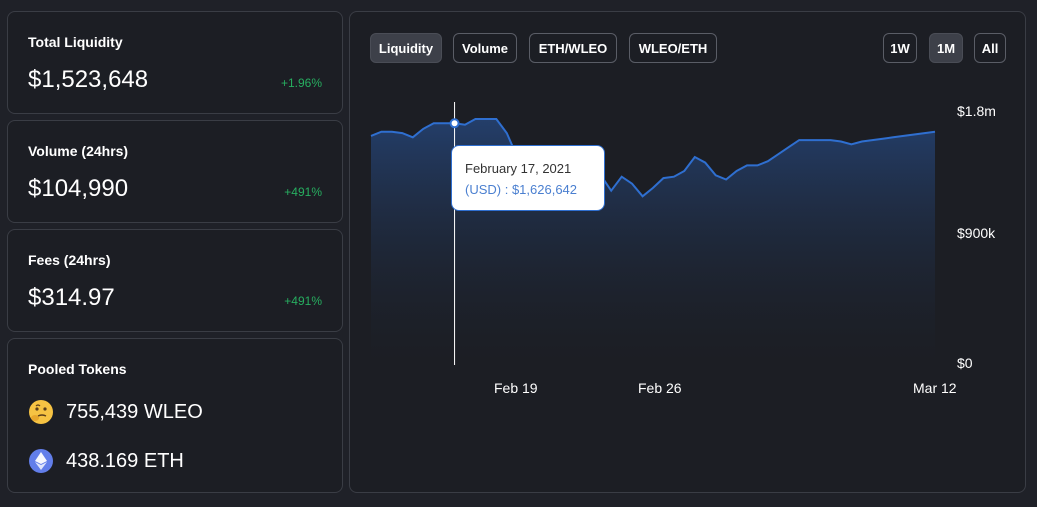 The height and width of the screenshot is (507, 1037). I want to click on tooltip-date: February 17, 2021, so click(518, 168).